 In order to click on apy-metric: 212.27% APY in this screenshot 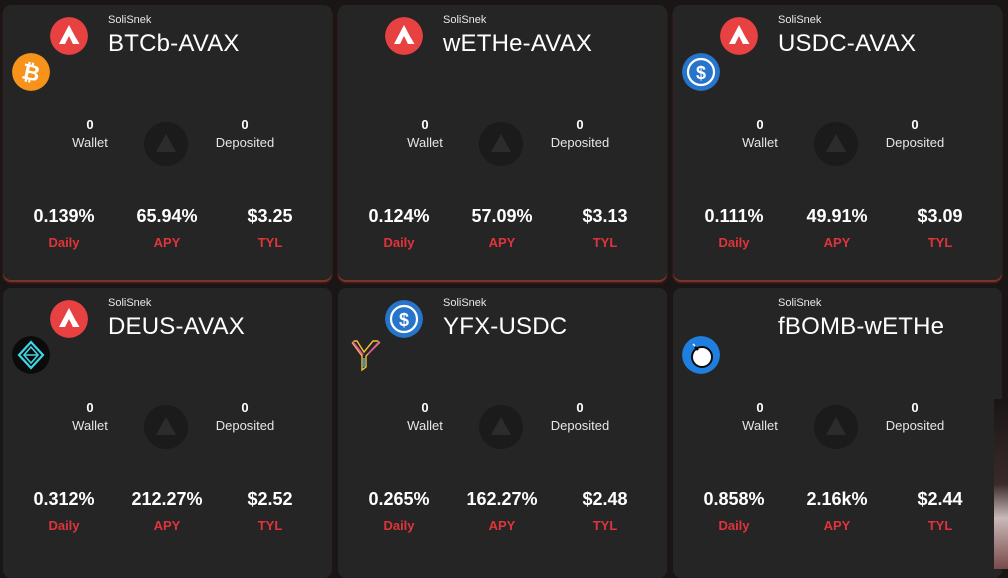, I will do `click(167, 511)`.